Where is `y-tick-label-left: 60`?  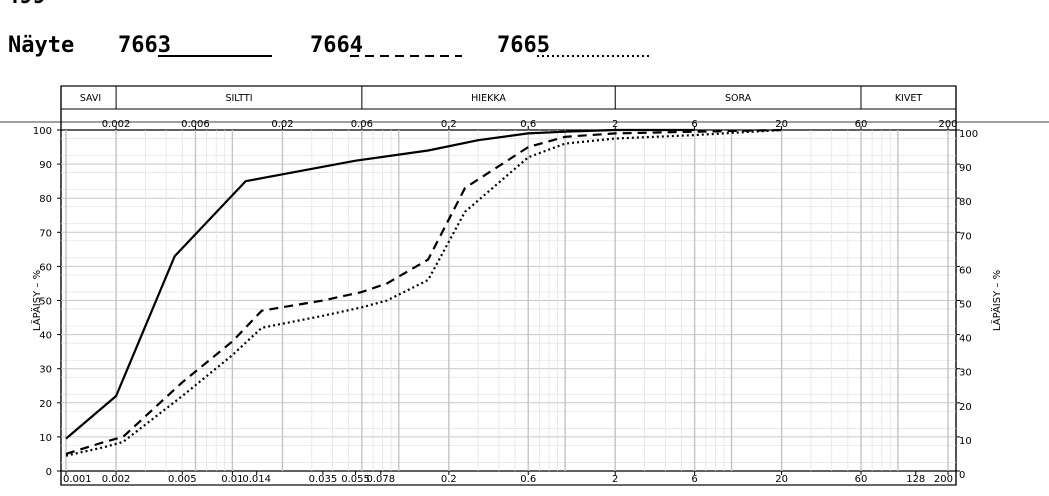 y-tick-label-left: 60 is located at coordinates (45, 267).